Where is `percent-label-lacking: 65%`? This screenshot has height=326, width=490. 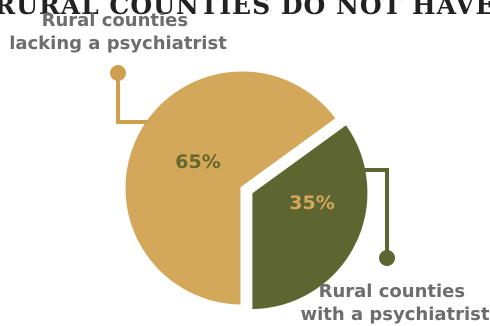 percent-label-lacking: 65% is located at coordinates (197, 162).